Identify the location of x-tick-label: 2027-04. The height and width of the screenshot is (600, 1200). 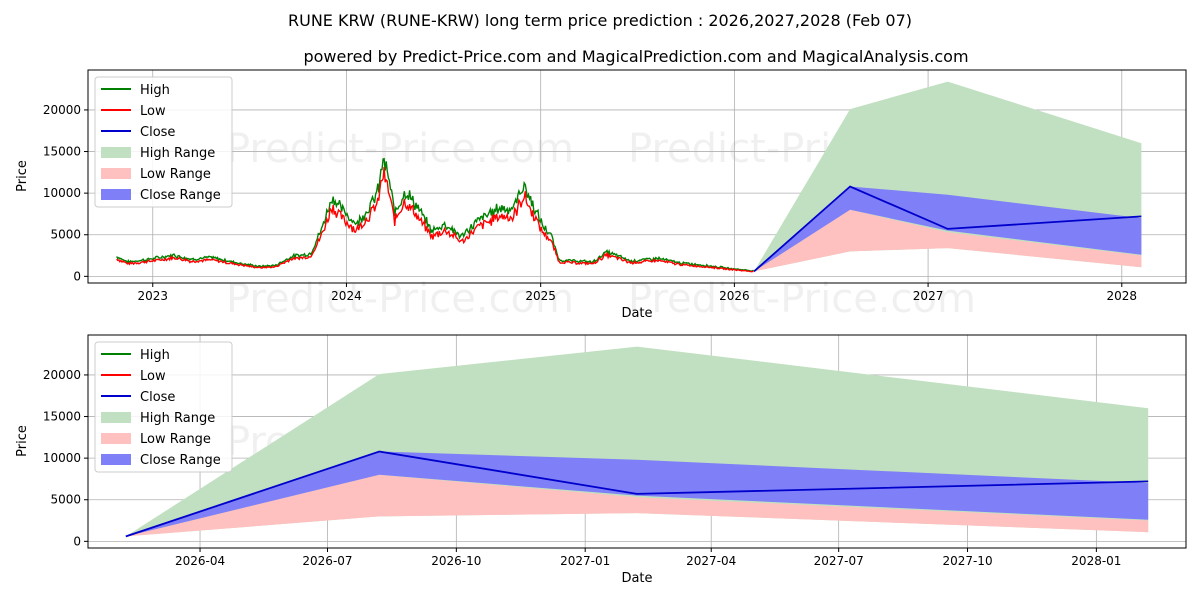
(711, 561).